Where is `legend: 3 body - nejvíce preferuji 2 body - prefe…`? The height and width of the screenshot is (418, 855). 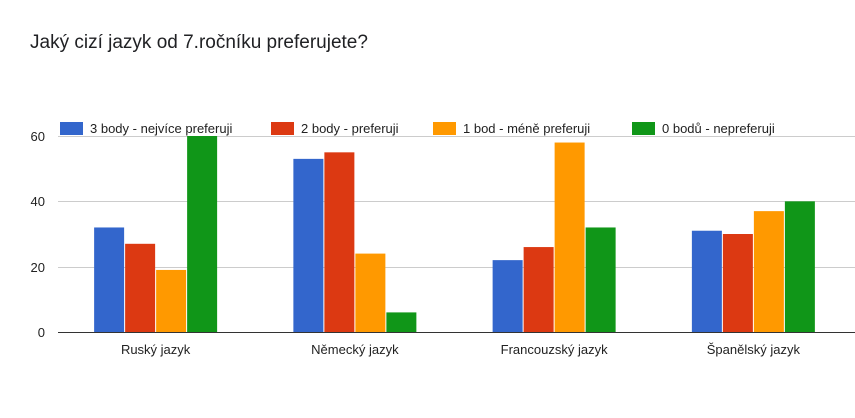 legend: 3 body - nejvíce preferuji 2 body - prefe… is located at coordinates (417, 128).